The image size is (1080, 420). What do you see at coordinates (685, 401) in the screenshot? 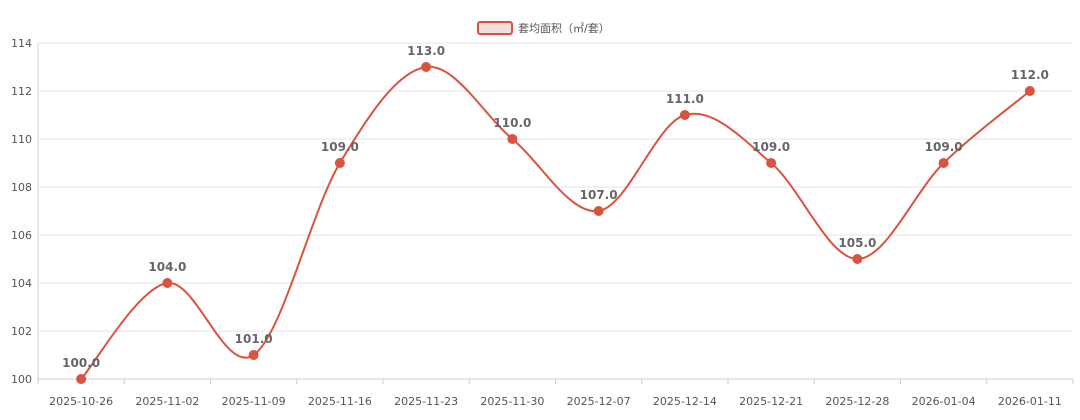
I see `x-tick-label: 2025-12-14` at bounding box center [685, 401].